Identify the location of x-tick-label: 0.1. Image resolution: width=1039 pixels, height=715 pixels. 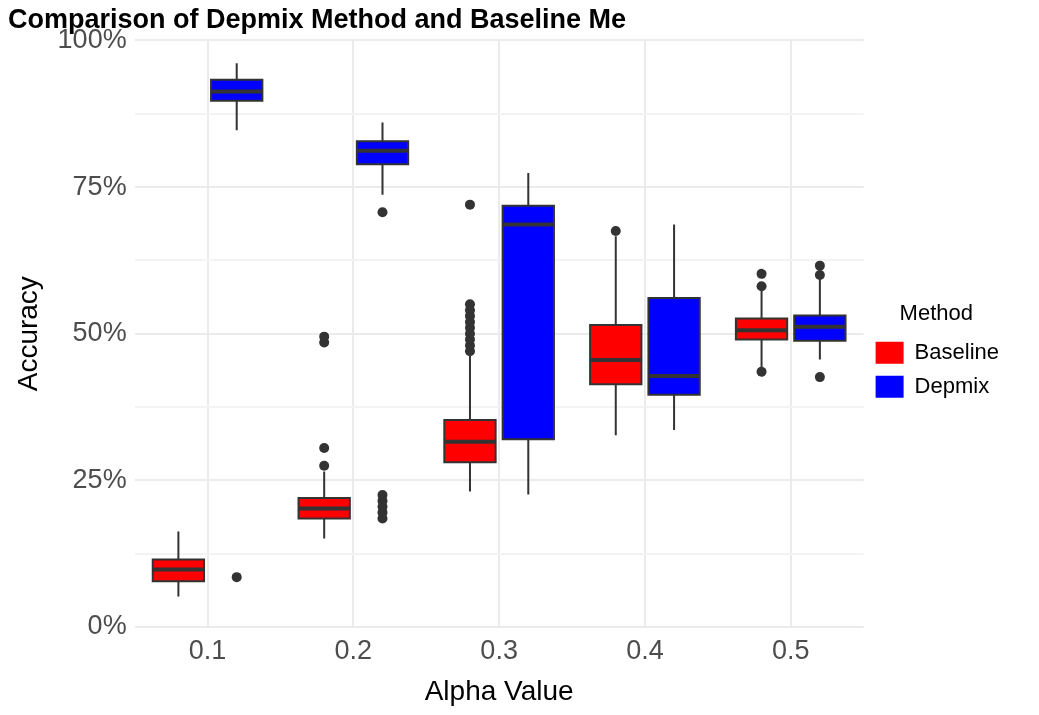
(207, 649).